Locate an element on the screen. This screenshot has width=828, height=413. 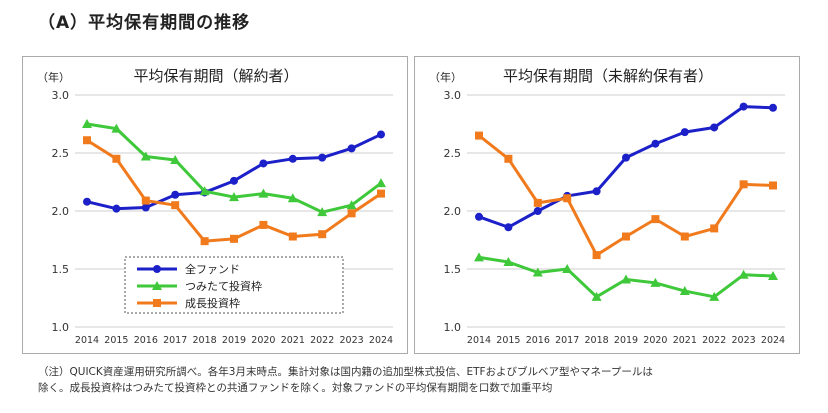
legend-label: つみたて投資枠 is located at coordinates (223, 286).